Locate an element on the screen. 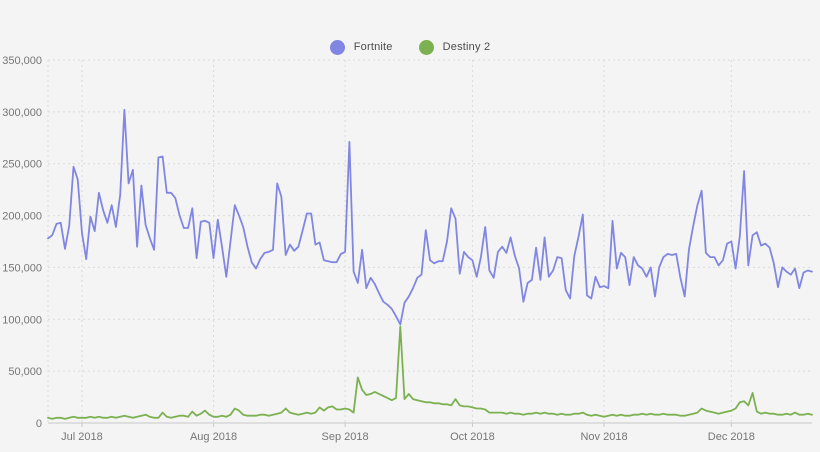 This screenshot has height=452, width=820. x-tick-label: Sep 2018 is located at coordinates (345, 437).